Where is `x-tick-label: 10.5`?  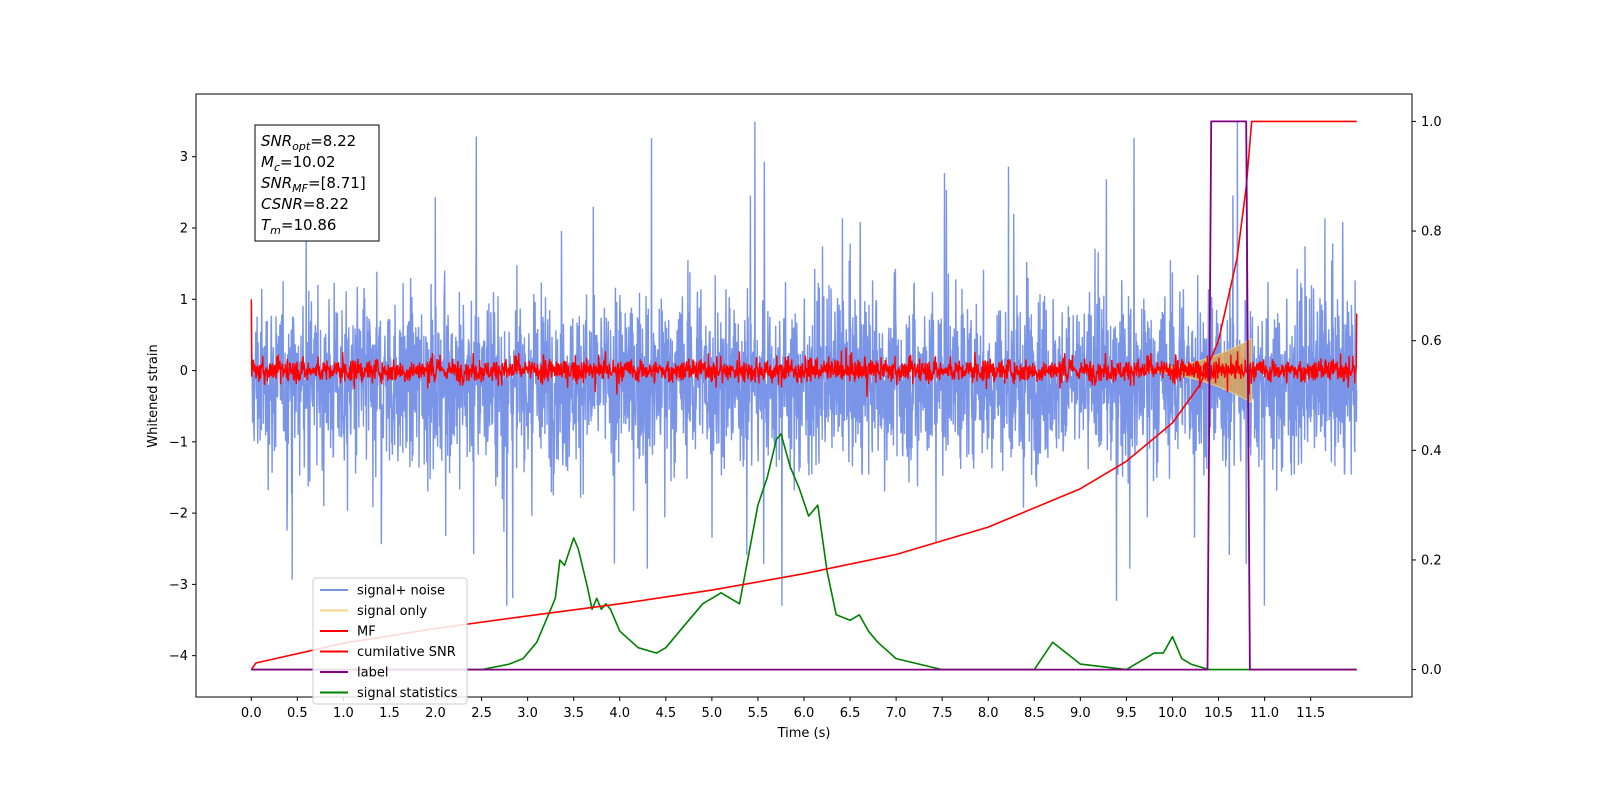 x-tick-label: 10.5 is located at coordinates (1218, 713).